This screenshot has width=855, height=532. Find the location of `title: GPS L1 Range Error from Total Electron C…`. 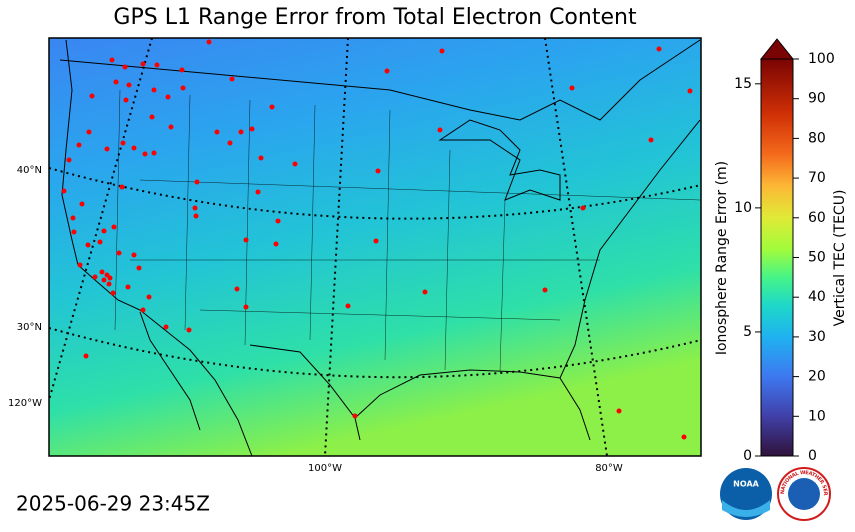

title: GPS L1 Range Error from Total Electron C… is located at coordinates (375, 17).